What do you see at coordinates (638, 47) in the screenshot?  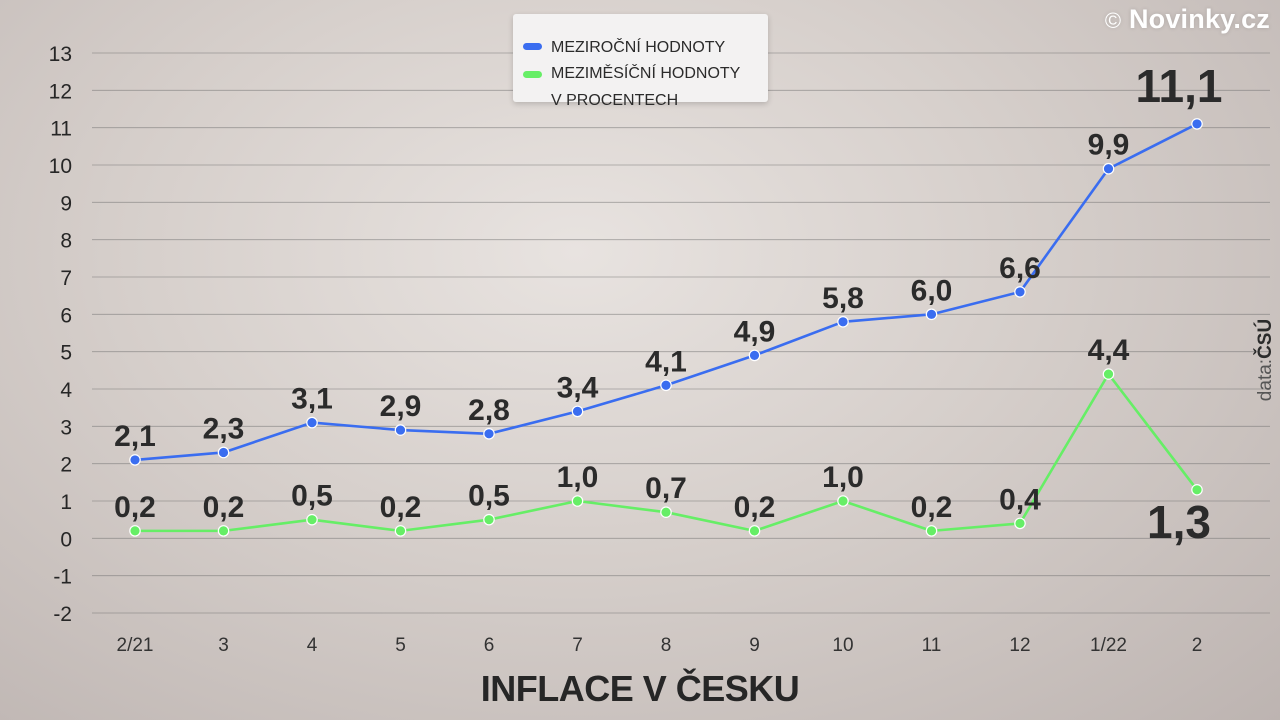 I see `legend-label-yoy: MEZIROČNÍ HODNOTY` at bounding box center [638, 47].